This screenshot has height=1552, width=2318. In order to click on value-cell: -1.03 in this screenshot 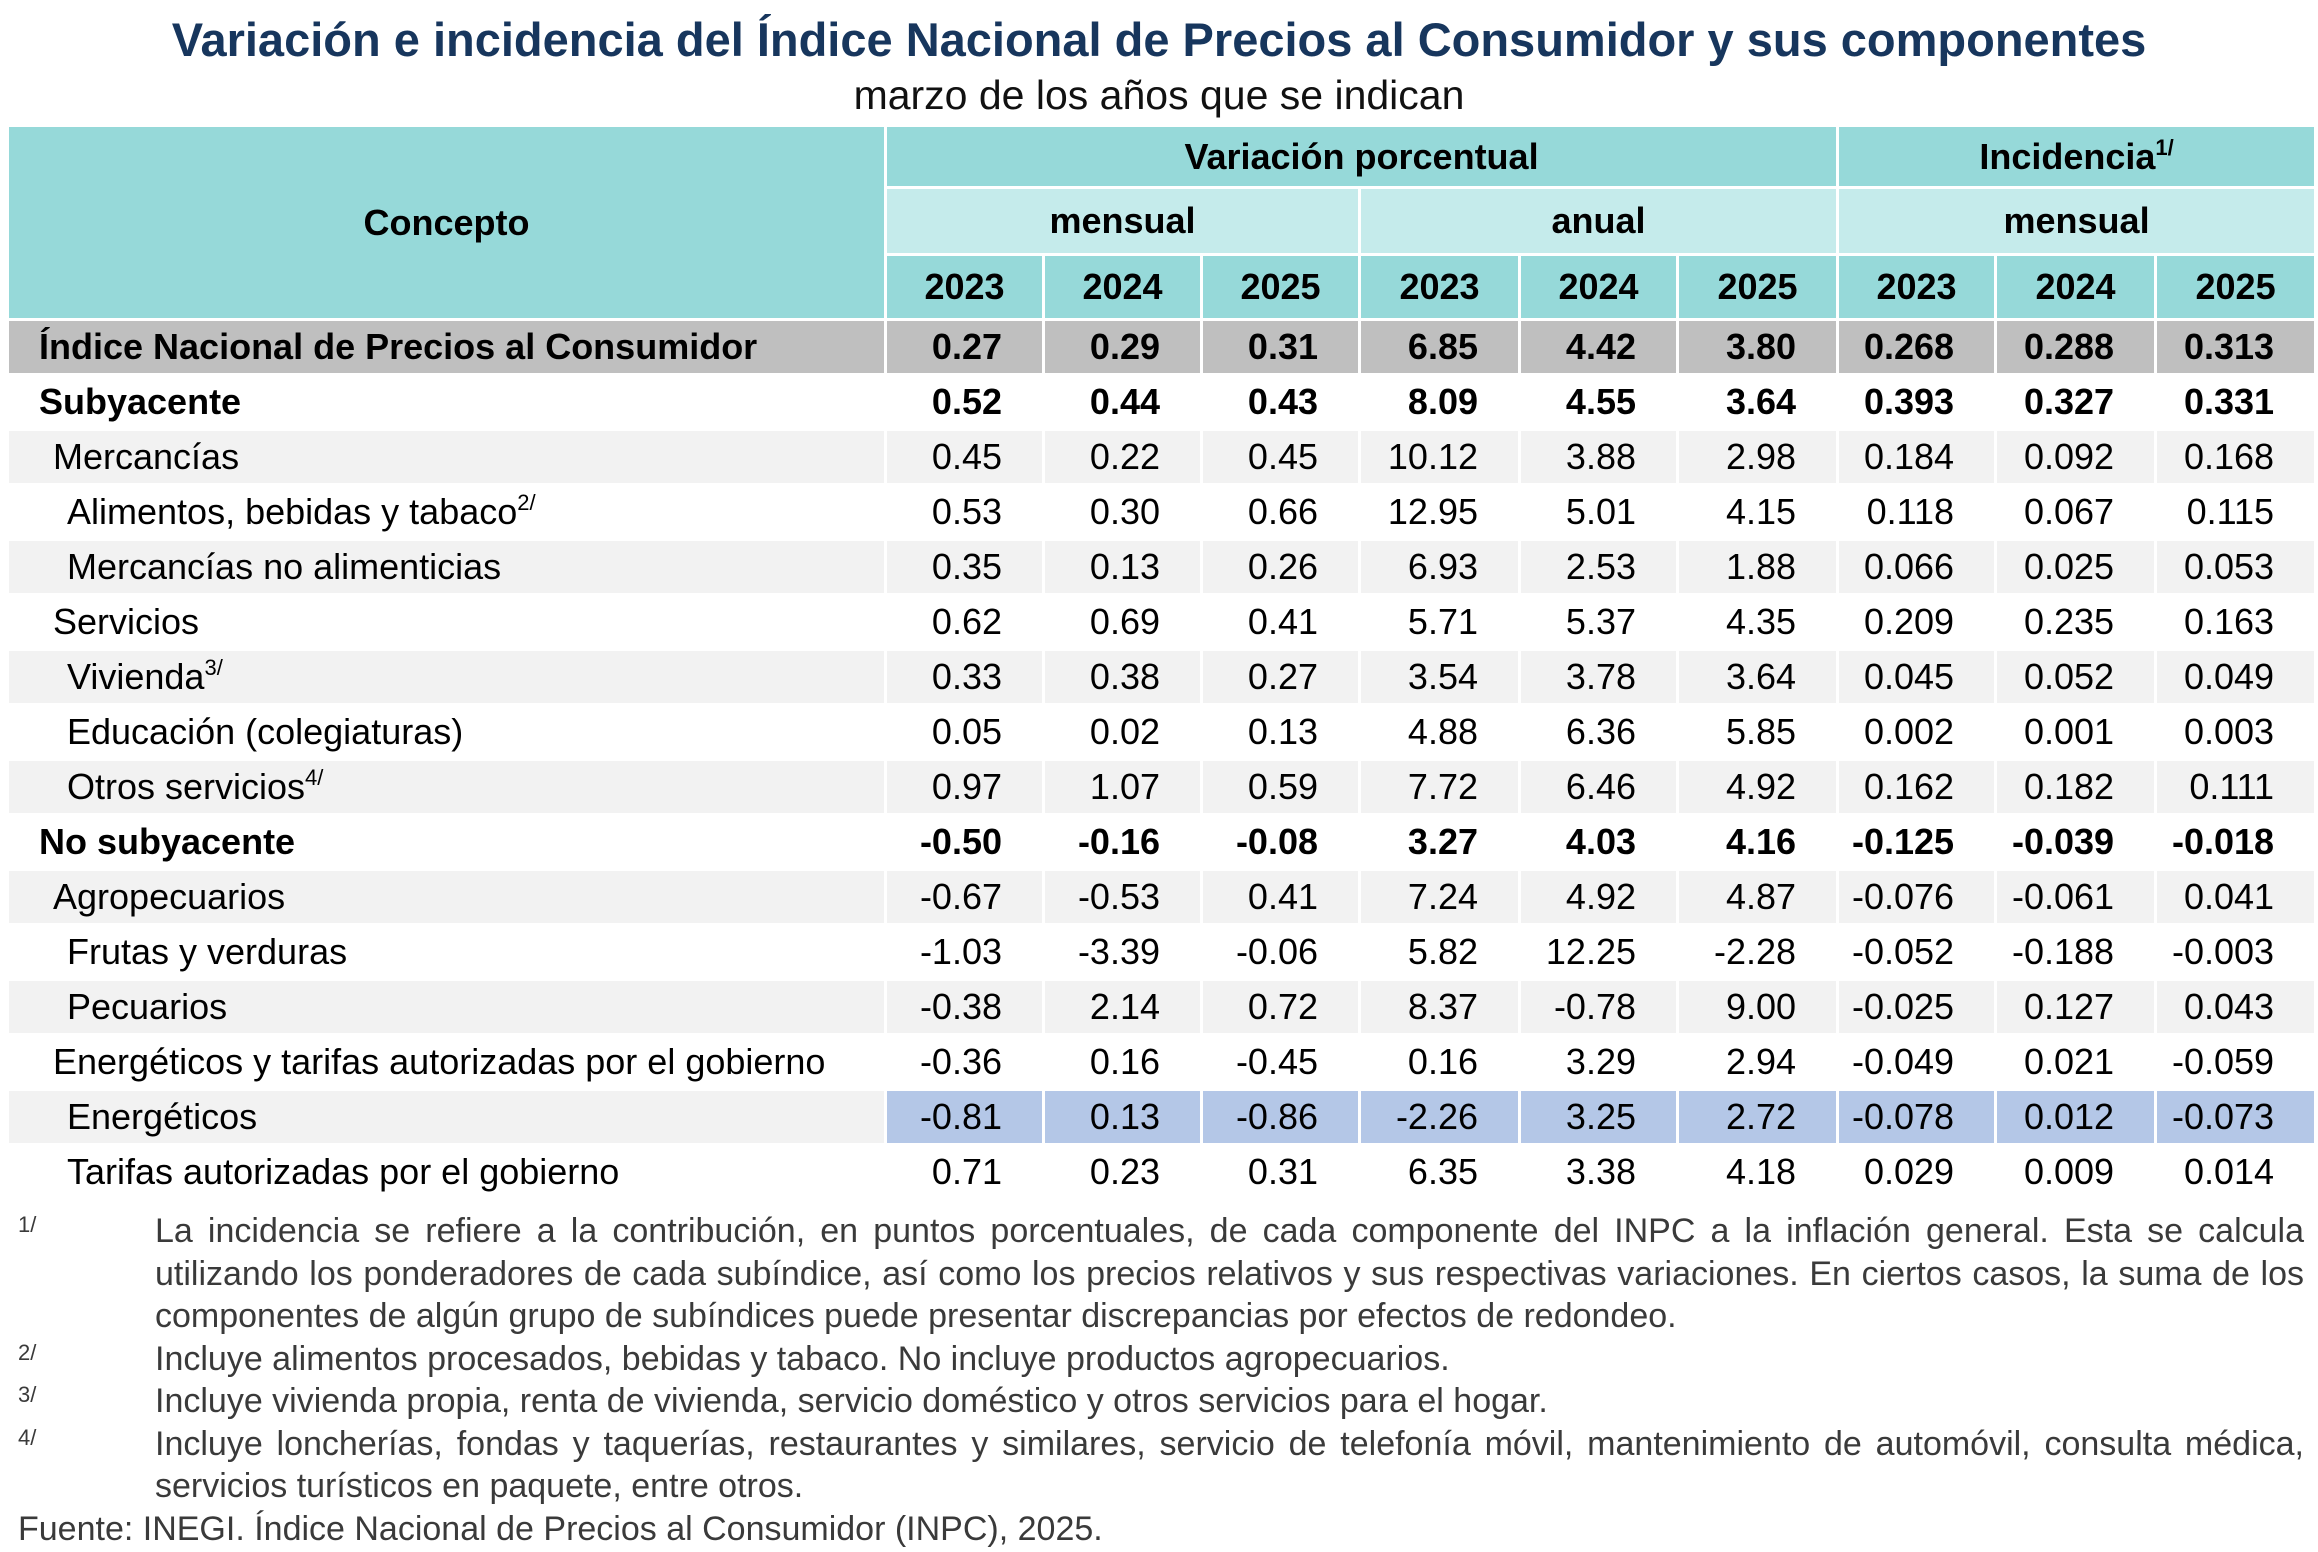, I will do `click(964, 952)`.